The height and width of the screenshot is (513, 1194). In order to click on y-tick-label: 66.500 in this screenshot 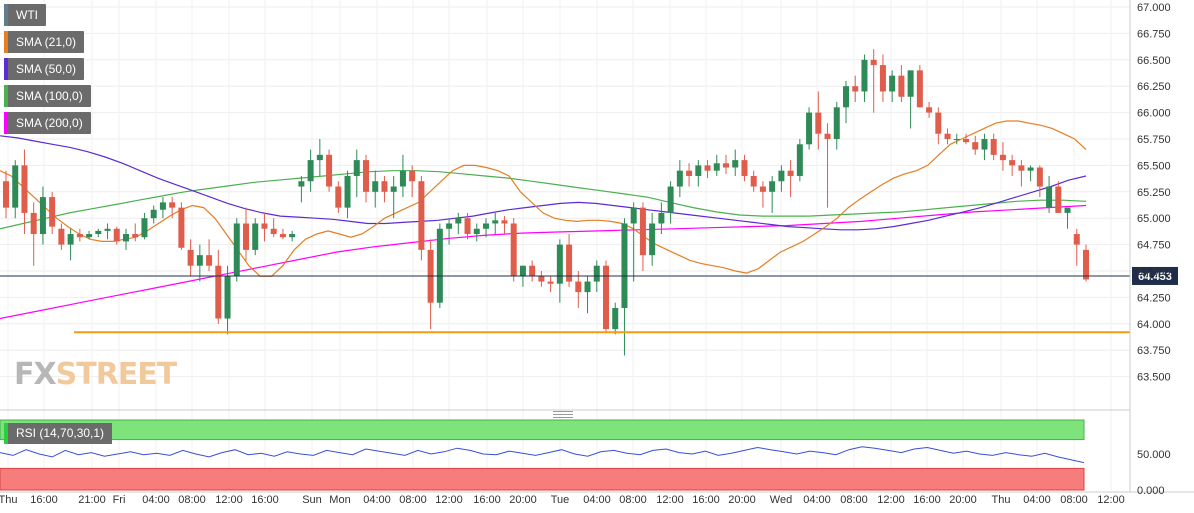, I will do `click(1154, 61)`.